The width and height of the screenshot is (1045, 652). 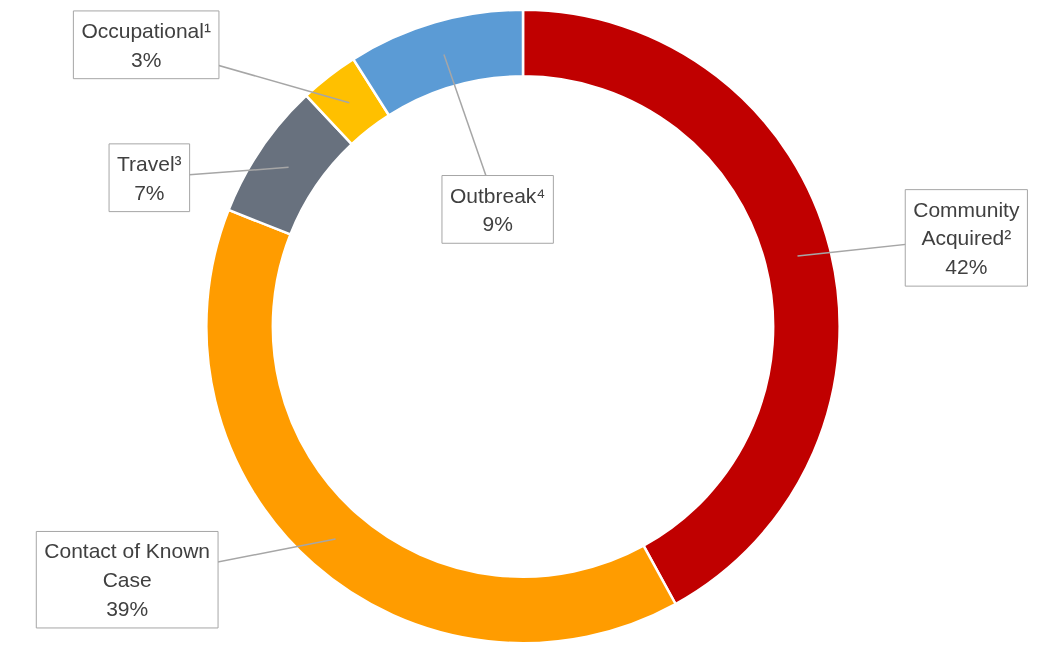 What do you see at coordinates (149, 192) in the screenshot?
I see `data-label: 7%` at bounding box center [149, 192].